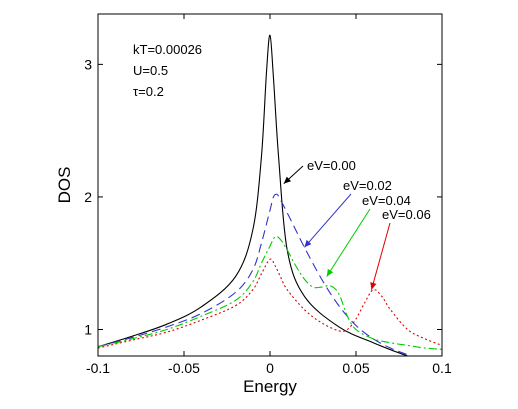  Describe the element at coordinates (367, 185) in the screenshot. I see `annotation-label: eV=0.02` at that location.